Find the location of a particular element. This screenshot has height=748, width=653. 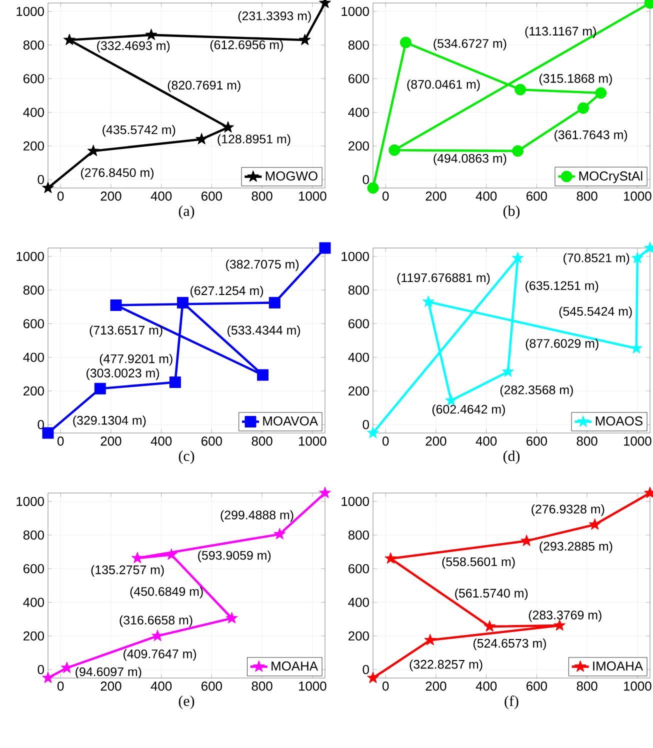

annotation: (361.7643 m) is located at coordinates (591, 136).